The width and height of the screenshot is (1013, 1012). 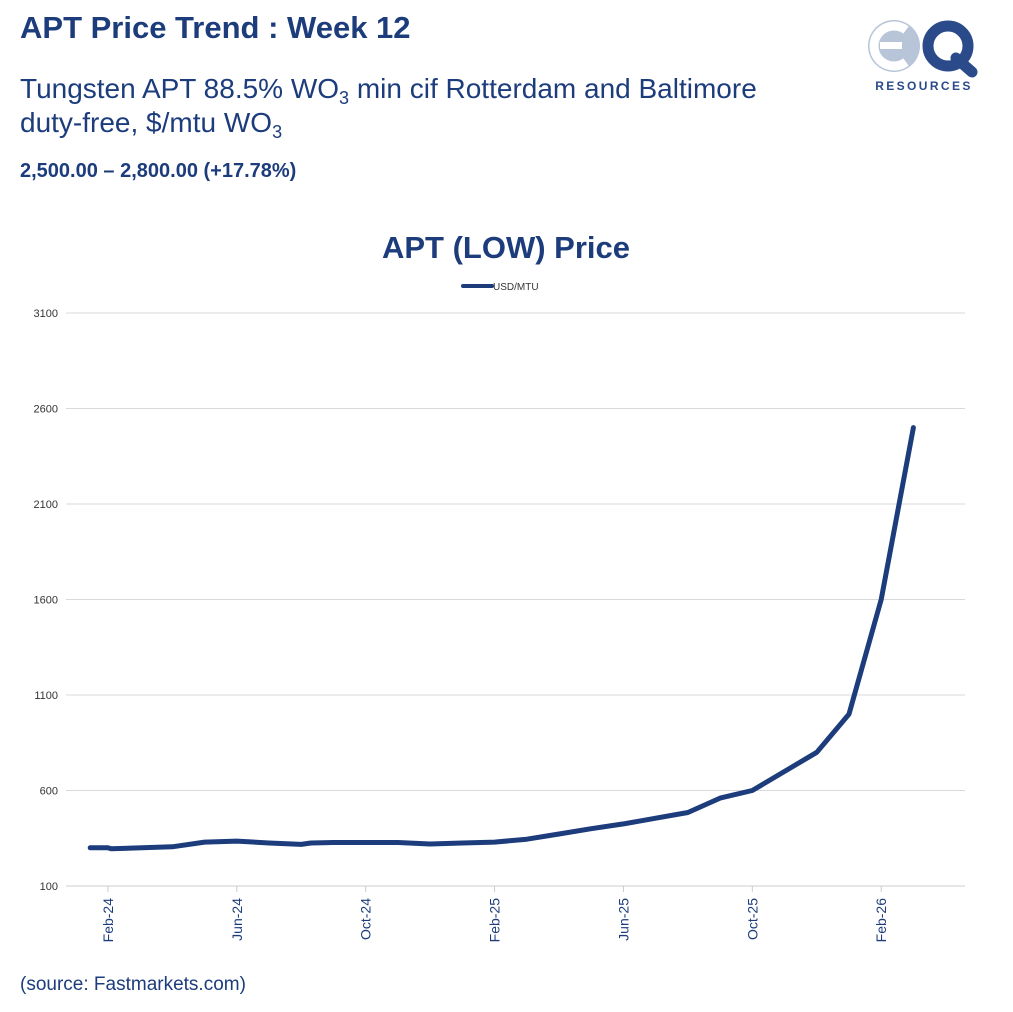 What do you see at coordinates (108, 920) in the screenshot?
I see `x-tick-label-feb-24: Feb-24` at bounding box center [108, 920].